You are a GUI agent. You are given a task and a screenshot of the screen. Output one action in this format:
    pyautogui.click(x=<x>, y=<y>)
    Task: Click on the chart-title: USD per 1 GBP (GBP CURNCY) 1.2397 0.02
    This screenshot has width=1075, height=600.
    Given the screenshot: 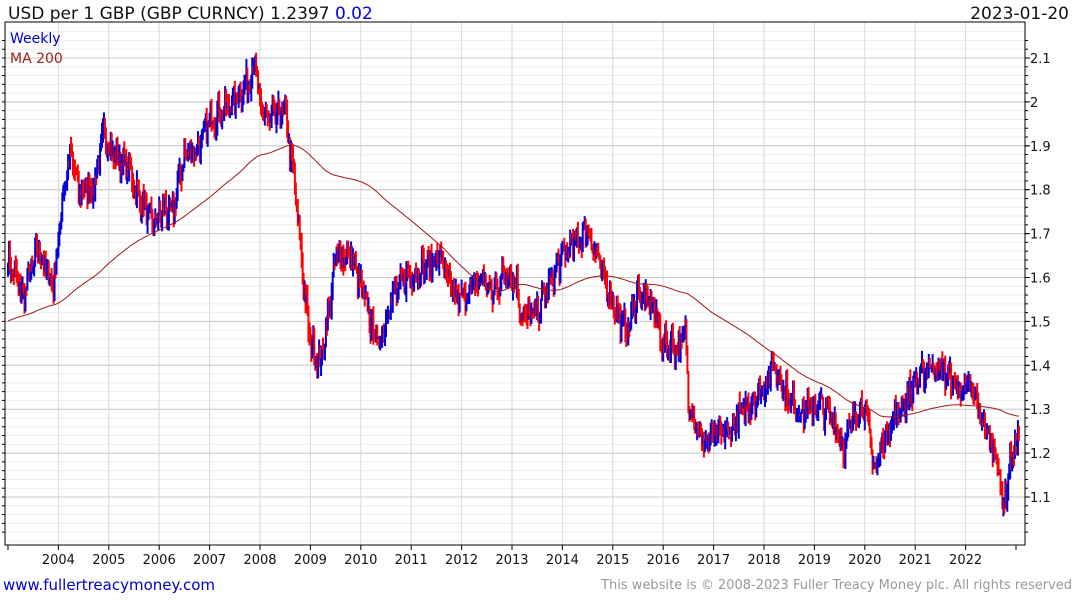 What is the action you would take?
    pyautogui.click(x=190, y=14)
    